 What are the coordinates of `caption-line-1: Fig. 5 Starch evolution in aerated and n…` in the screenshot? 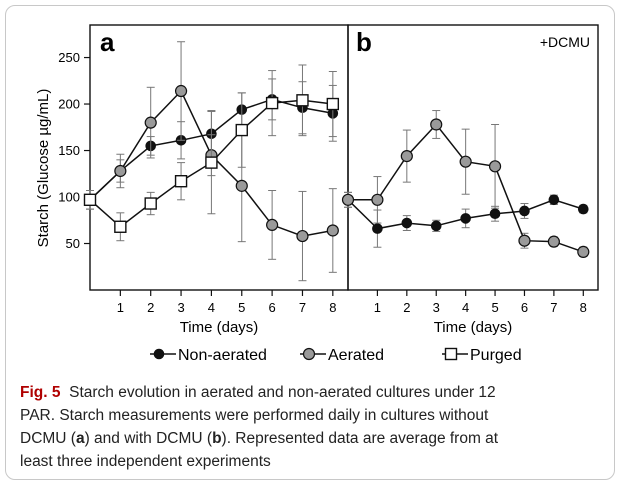 It's located at (315, 392).